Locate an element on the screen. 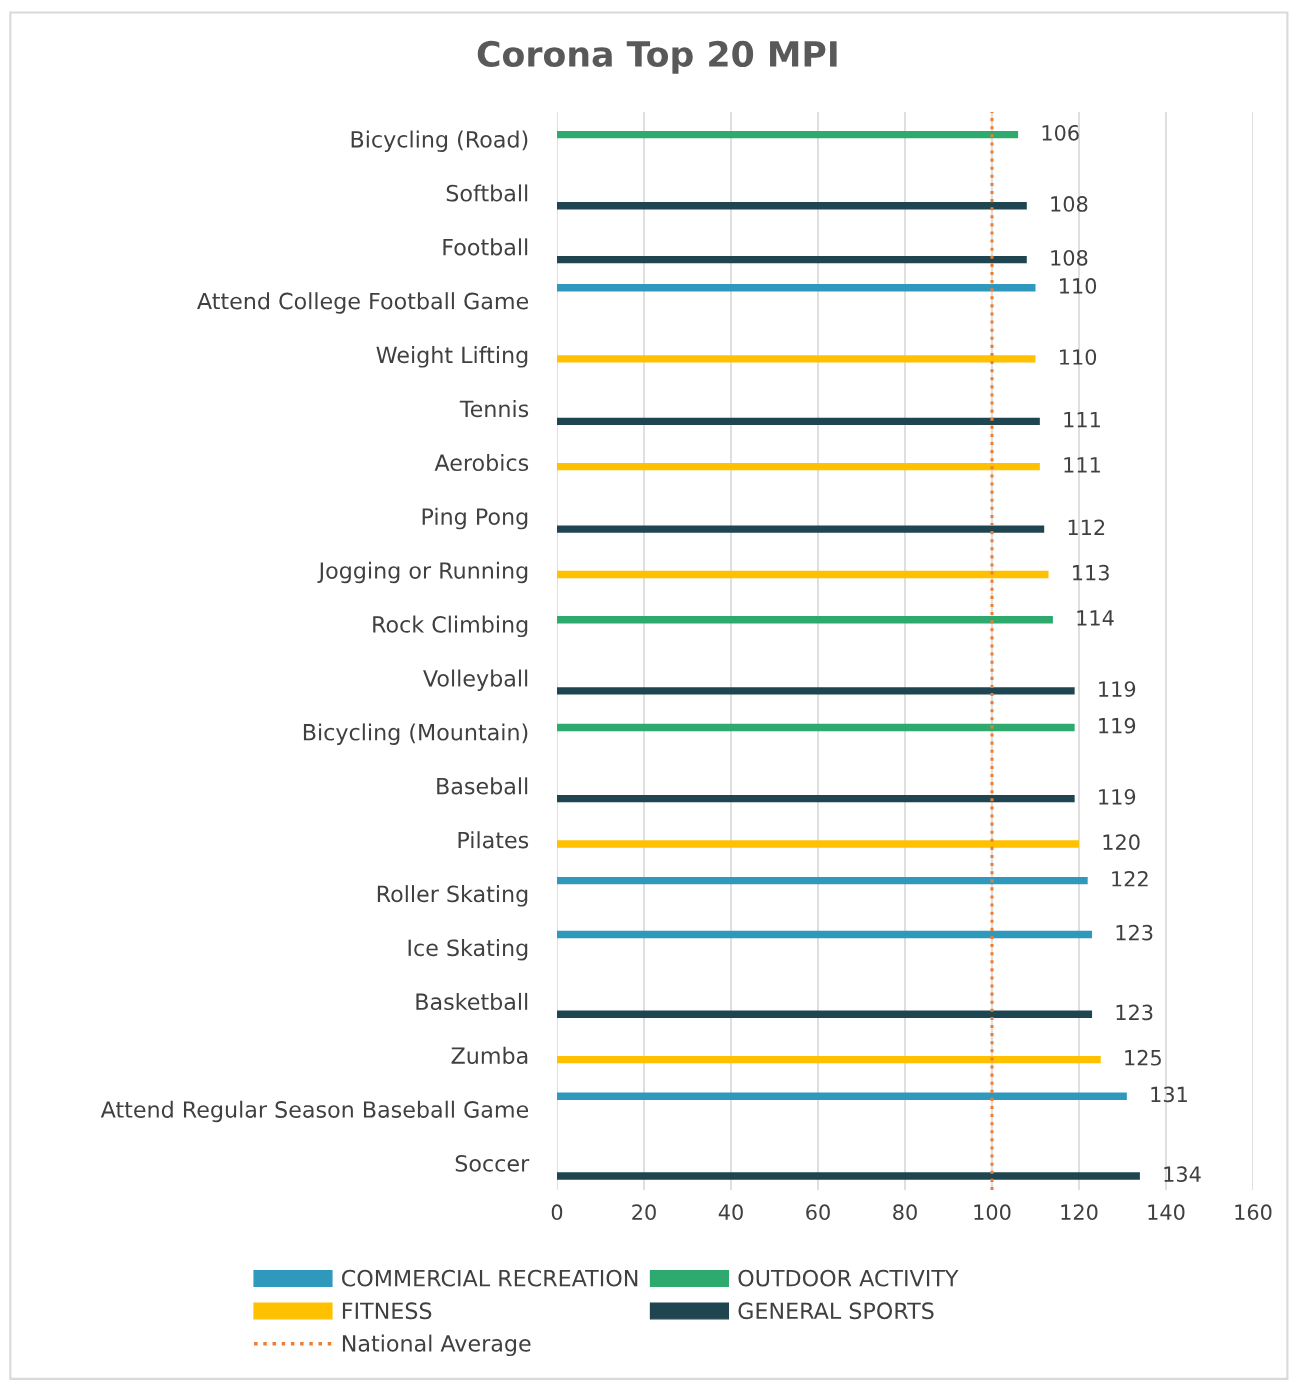  legend-label: GENERAL SPORTS is located at coordinates (836, 1311).